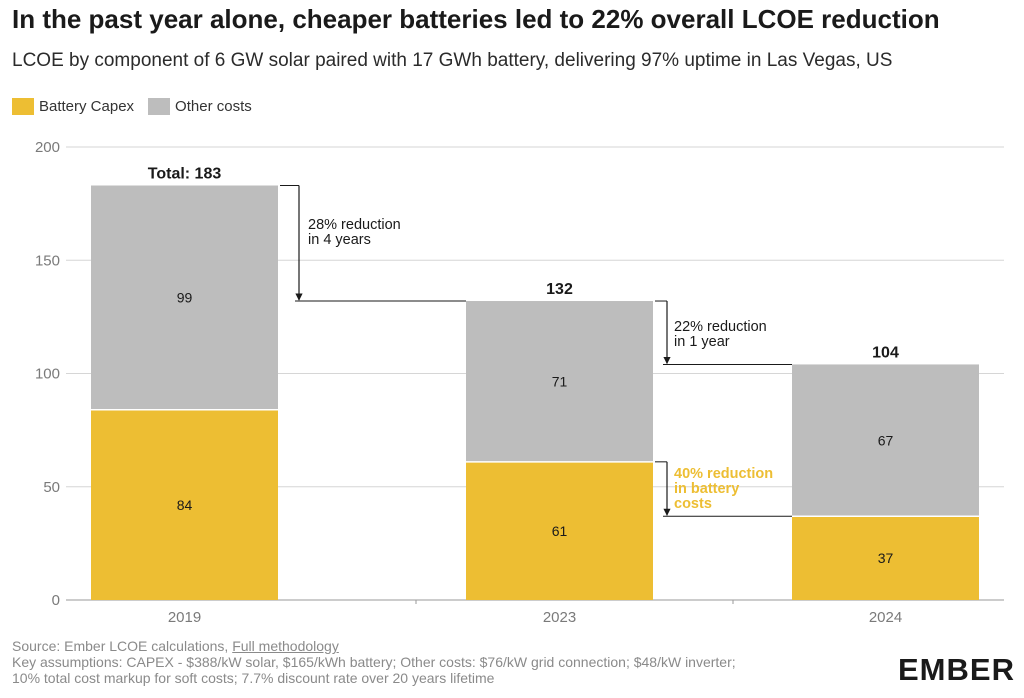  I want to click on legend-item-battery-capex: Battery Capex, so click(73, 106).